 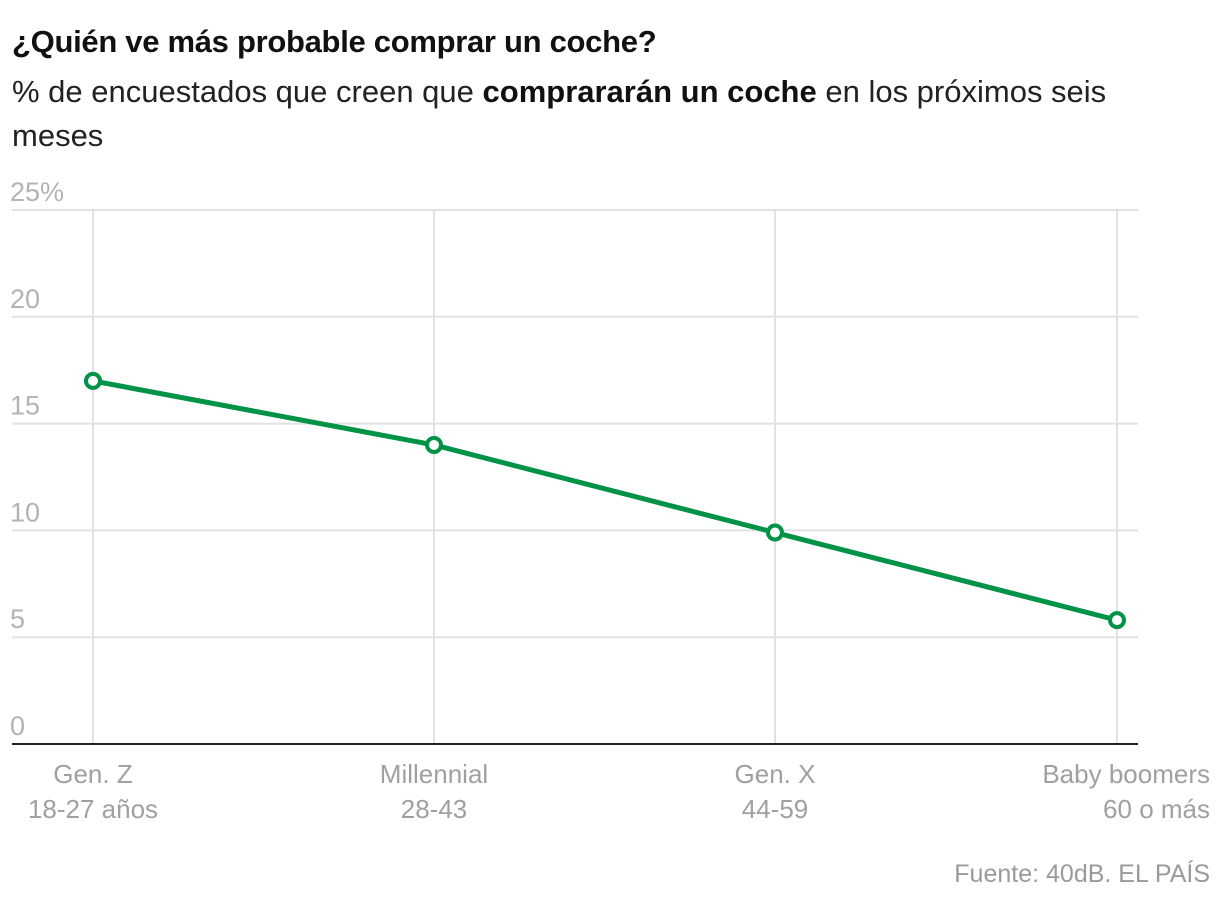 I want to click on subtitle-text-before: % de encuestados que creen que, so click(x=247, y=91).